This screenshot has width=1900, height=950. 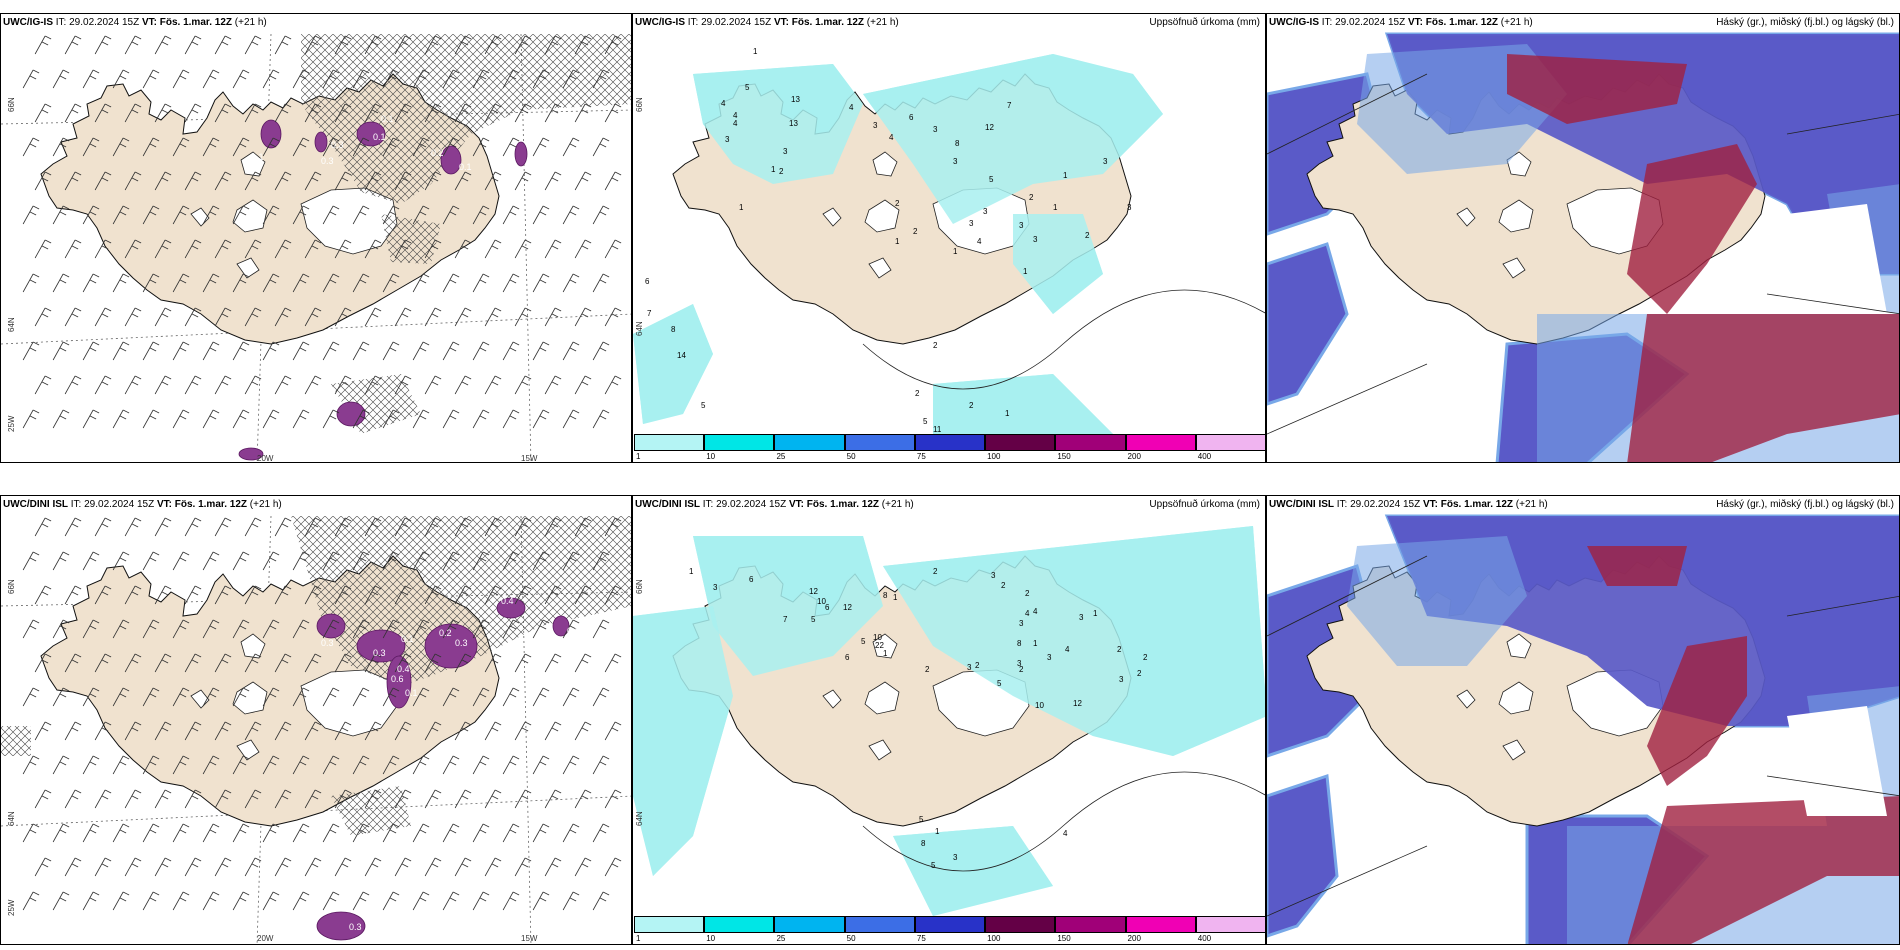 I want to click on lat-label-66n: 66N, so click(x=11, y=586).